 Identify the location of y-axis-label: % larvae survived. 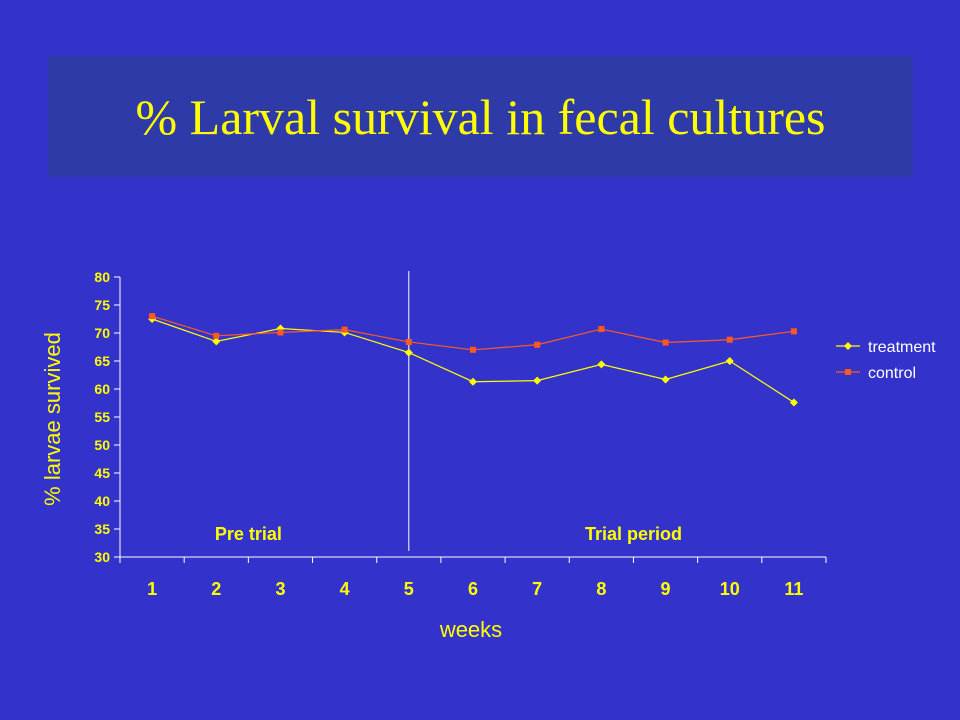
(52, 419).